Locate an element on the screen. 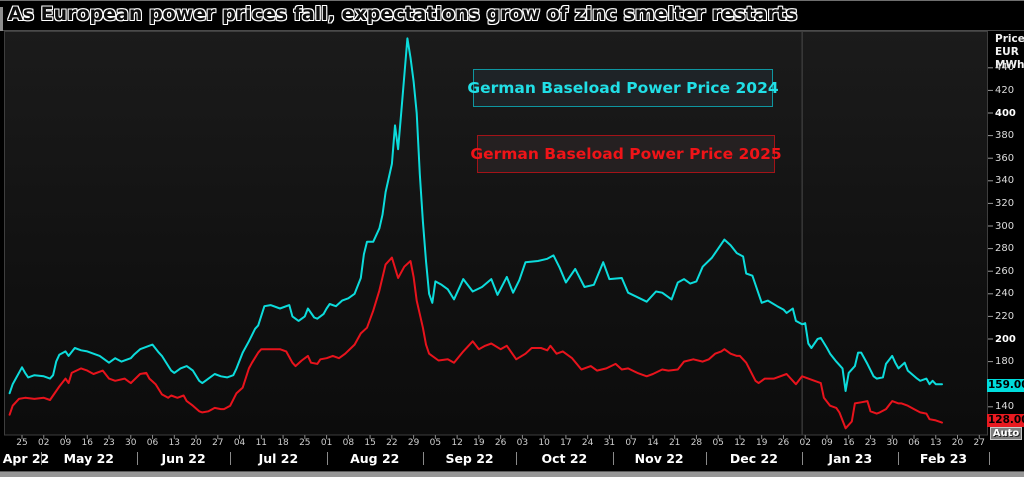 Image resolution: width=1024 pixels, height=477 pixels. x-axis-month-label: Oct 22 is located at coordinates (564, 458).